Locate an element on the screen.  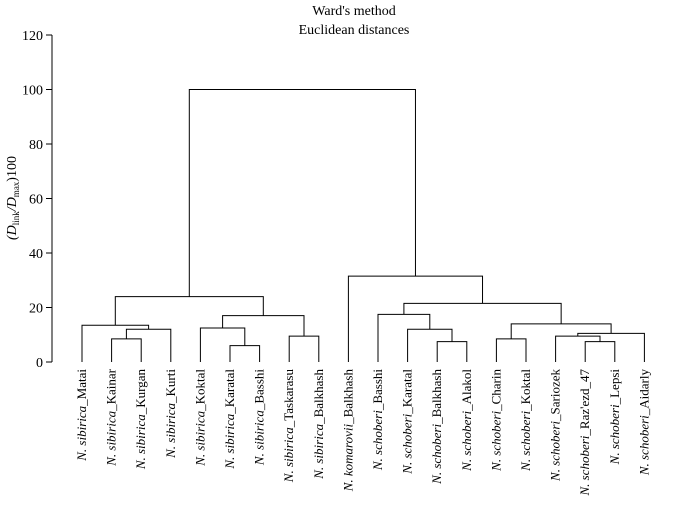
leaf-place-16: _Sariozek is located at coordinates (555, 395).